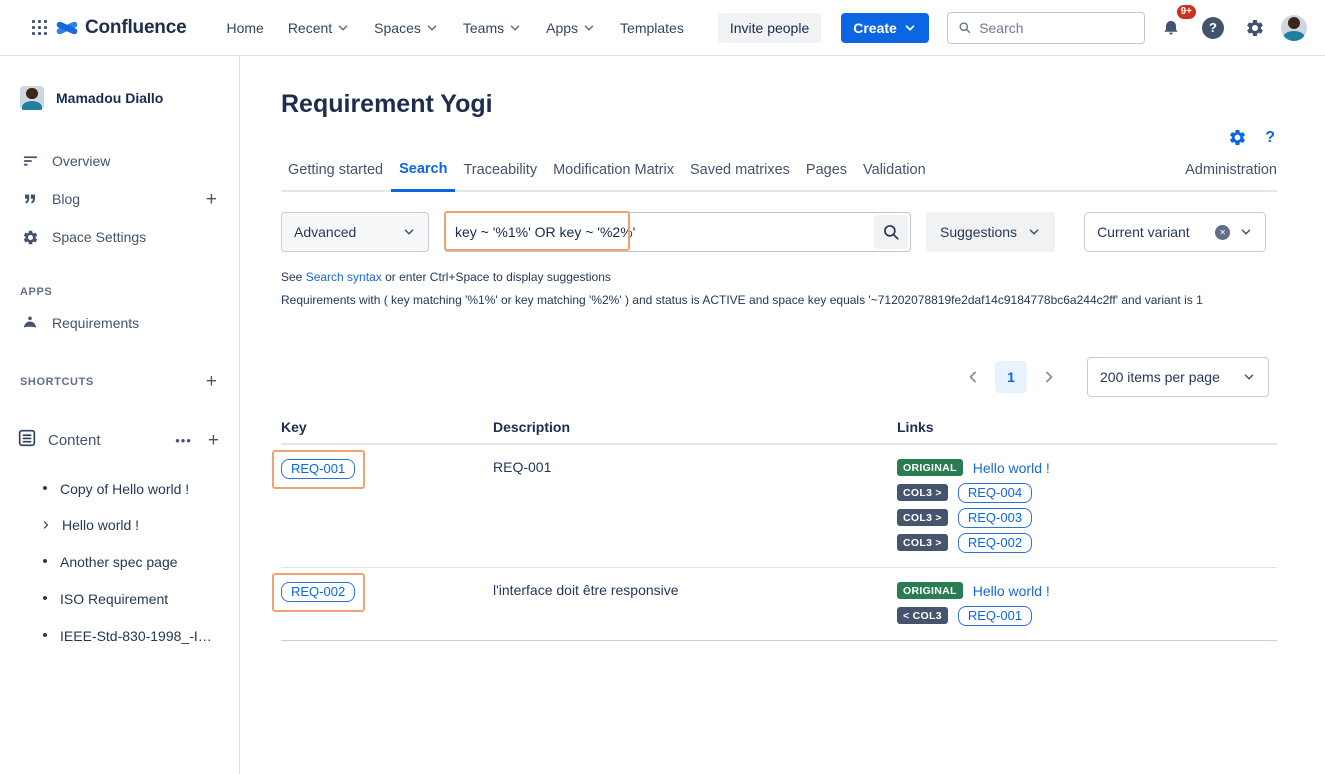  What do you see at coordinates (244, 28) in the screenshot?
I see `nav-home: Home` at bounding box center [244, 28].